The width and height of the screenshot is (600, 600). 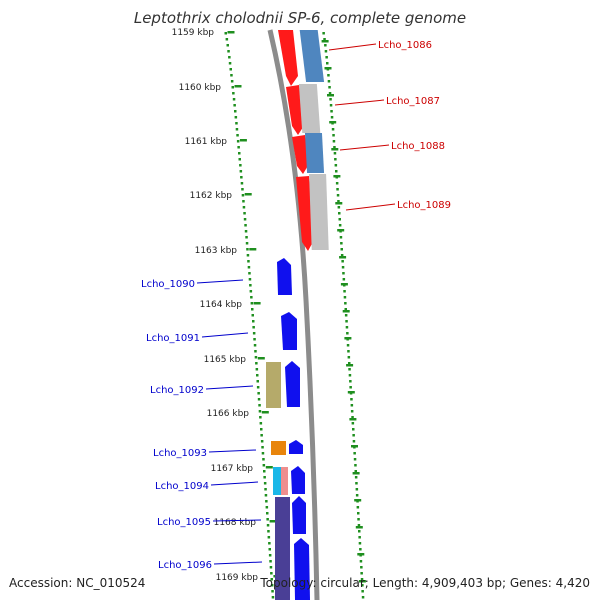 What do you see at coordinates (173, 338) in the screenshot?
I see `gene-label-lcho-1091: Lcho_1091` at bounding box center [173, 338].